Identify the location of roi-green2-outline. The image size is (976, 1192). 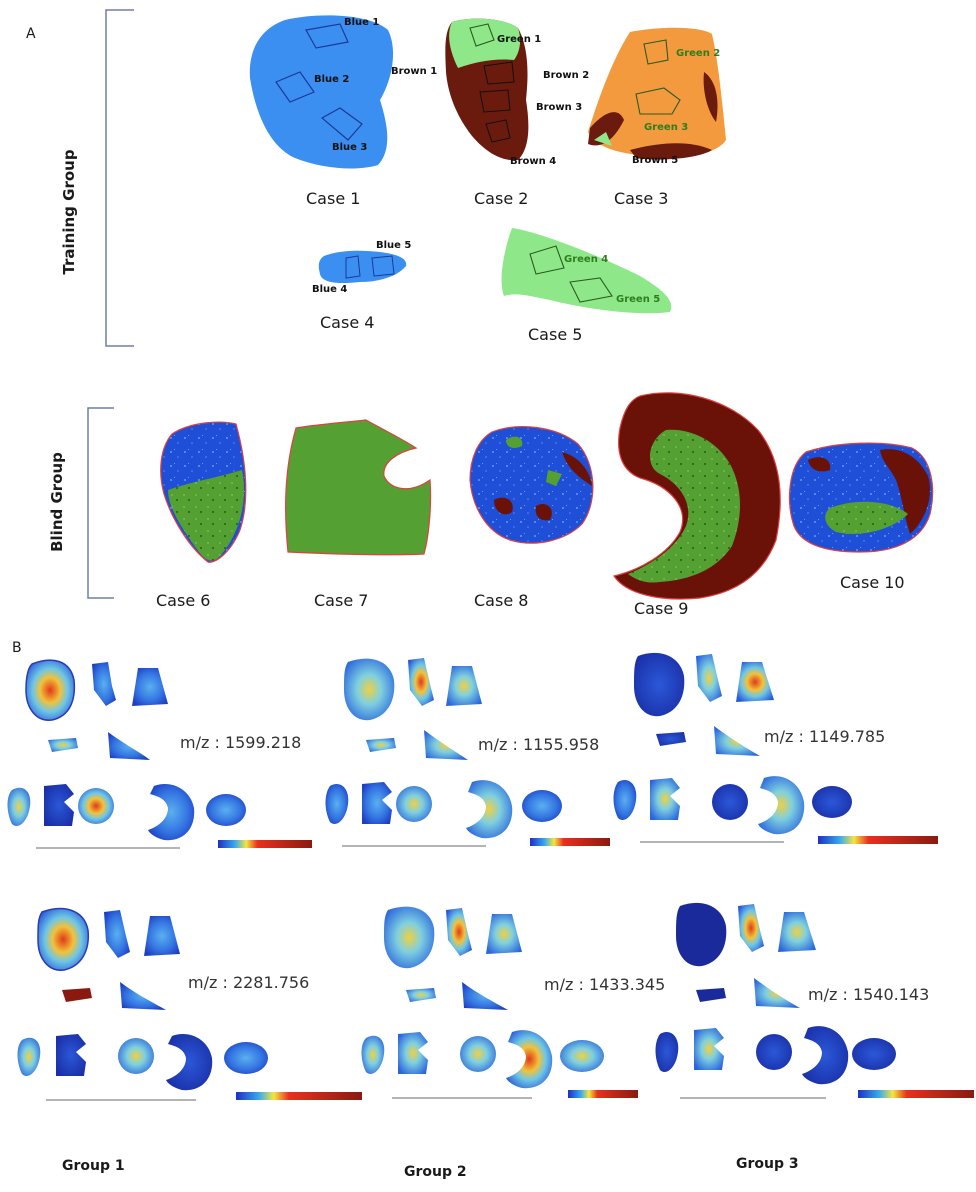
(656, 52).